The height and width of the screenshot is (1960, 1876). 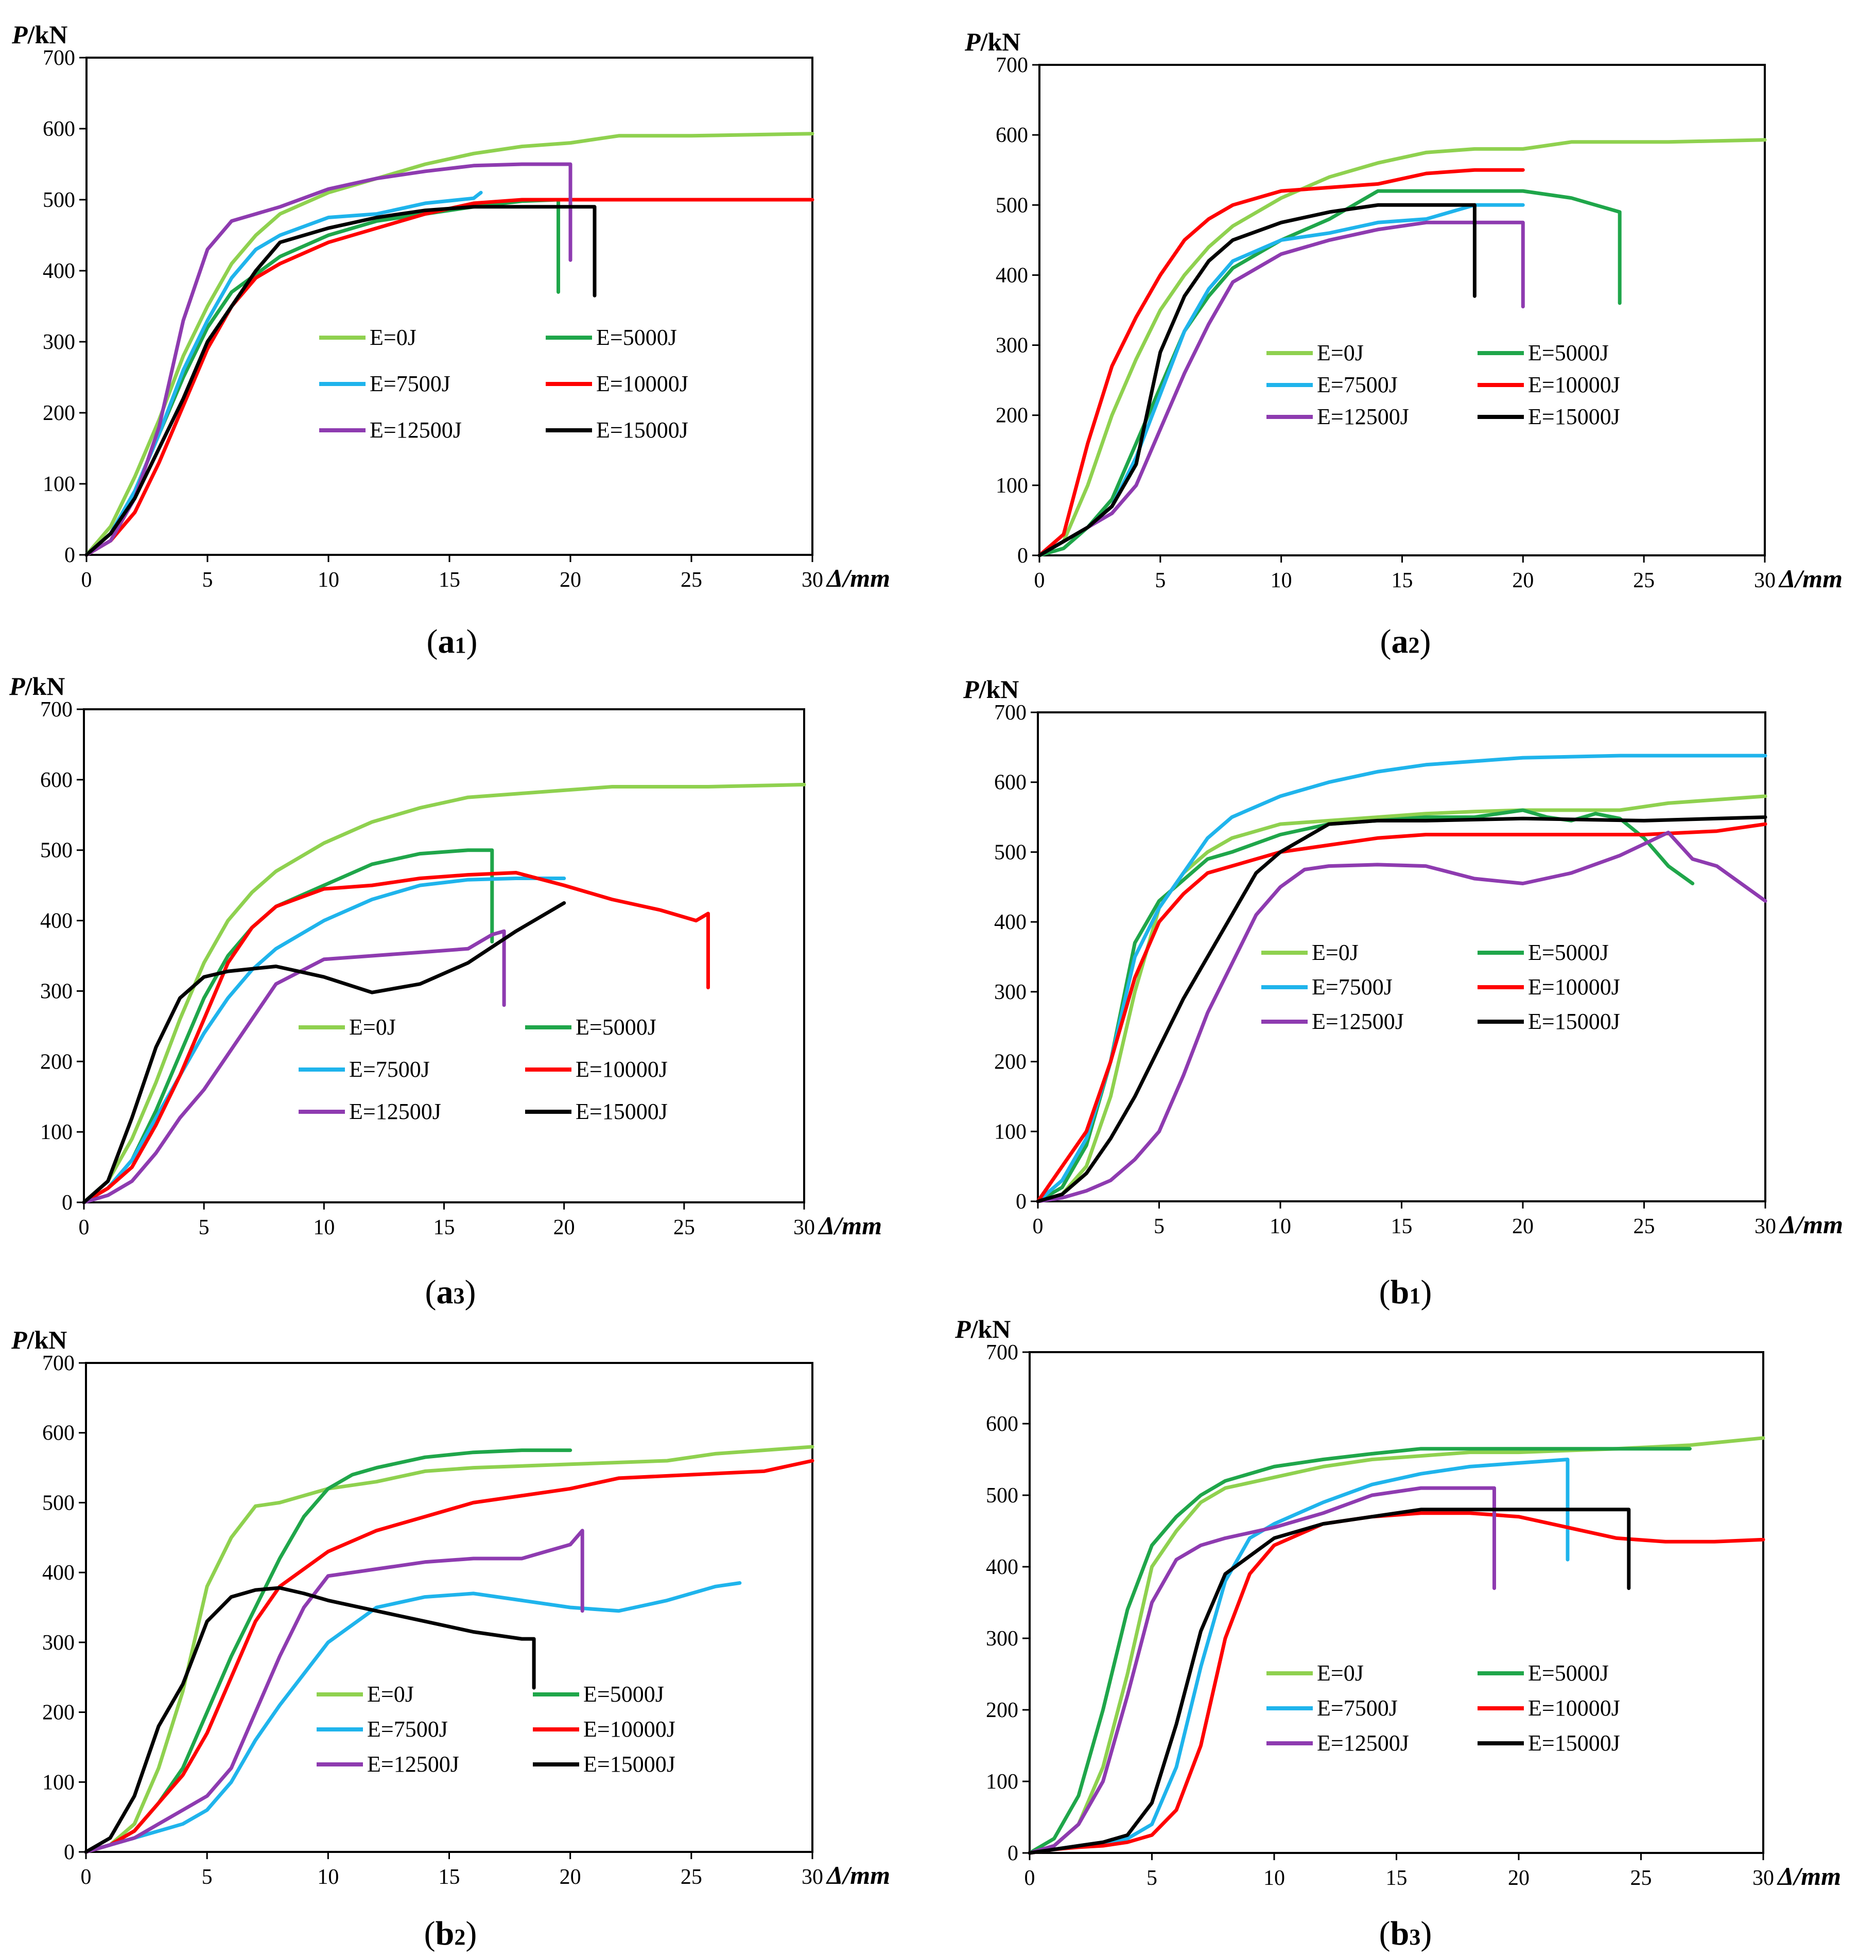 What do you see at coordinates (1400, 1292) in the screenshot?
I see `caption-letter: b` at bounding box center [1400, 1292].